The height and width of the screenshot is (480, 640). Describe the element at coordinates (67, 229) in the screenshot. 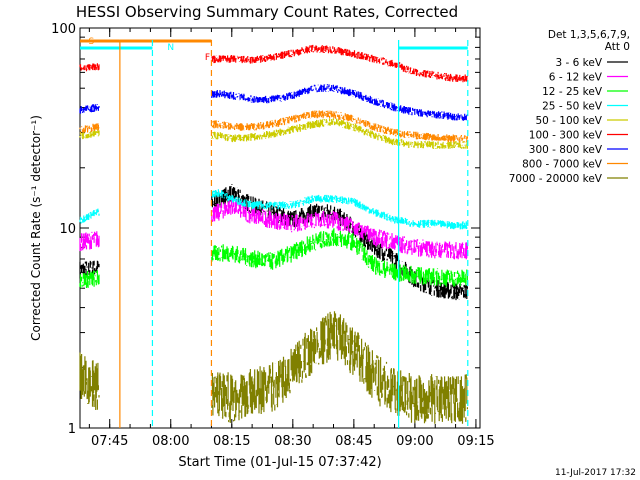

I see `y-tick-label: 10` at that location.